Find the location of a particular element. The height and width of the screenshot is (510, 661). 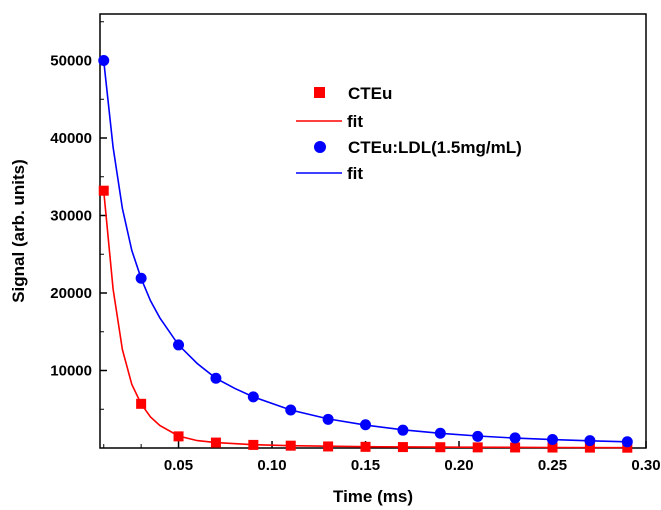

x-tick-label: 0.05 is located at coordinates (178, 465).